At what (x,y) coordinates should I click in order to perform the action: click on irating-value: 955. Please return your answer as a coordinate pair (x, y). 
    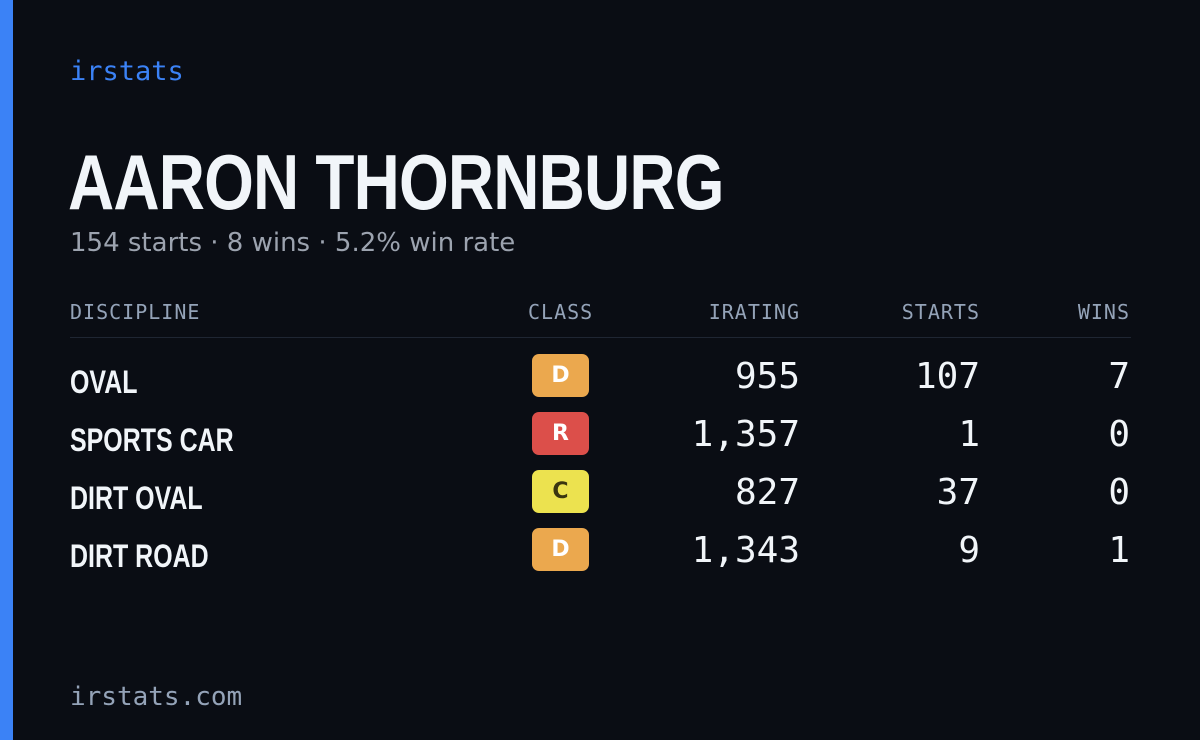
    Looking at the image, I should click on (767, 376).